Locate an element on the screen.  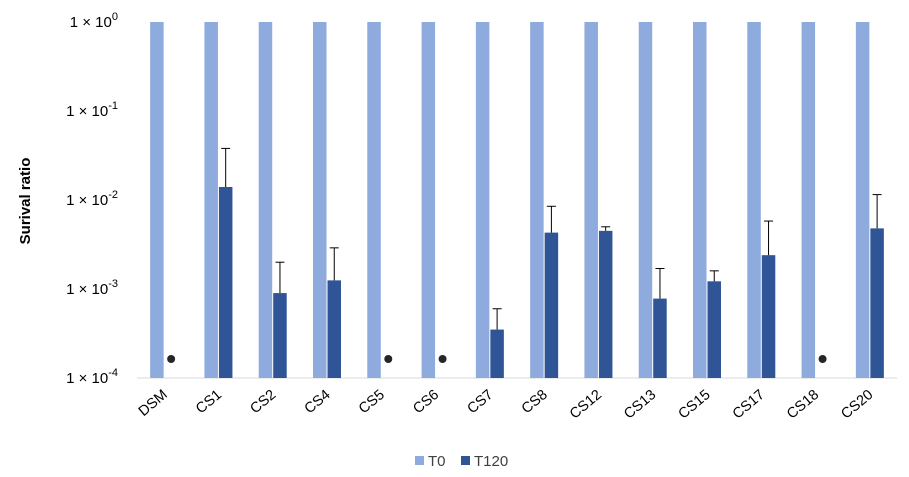
bar-t0-cs13 is located at coordinates (645, 200).